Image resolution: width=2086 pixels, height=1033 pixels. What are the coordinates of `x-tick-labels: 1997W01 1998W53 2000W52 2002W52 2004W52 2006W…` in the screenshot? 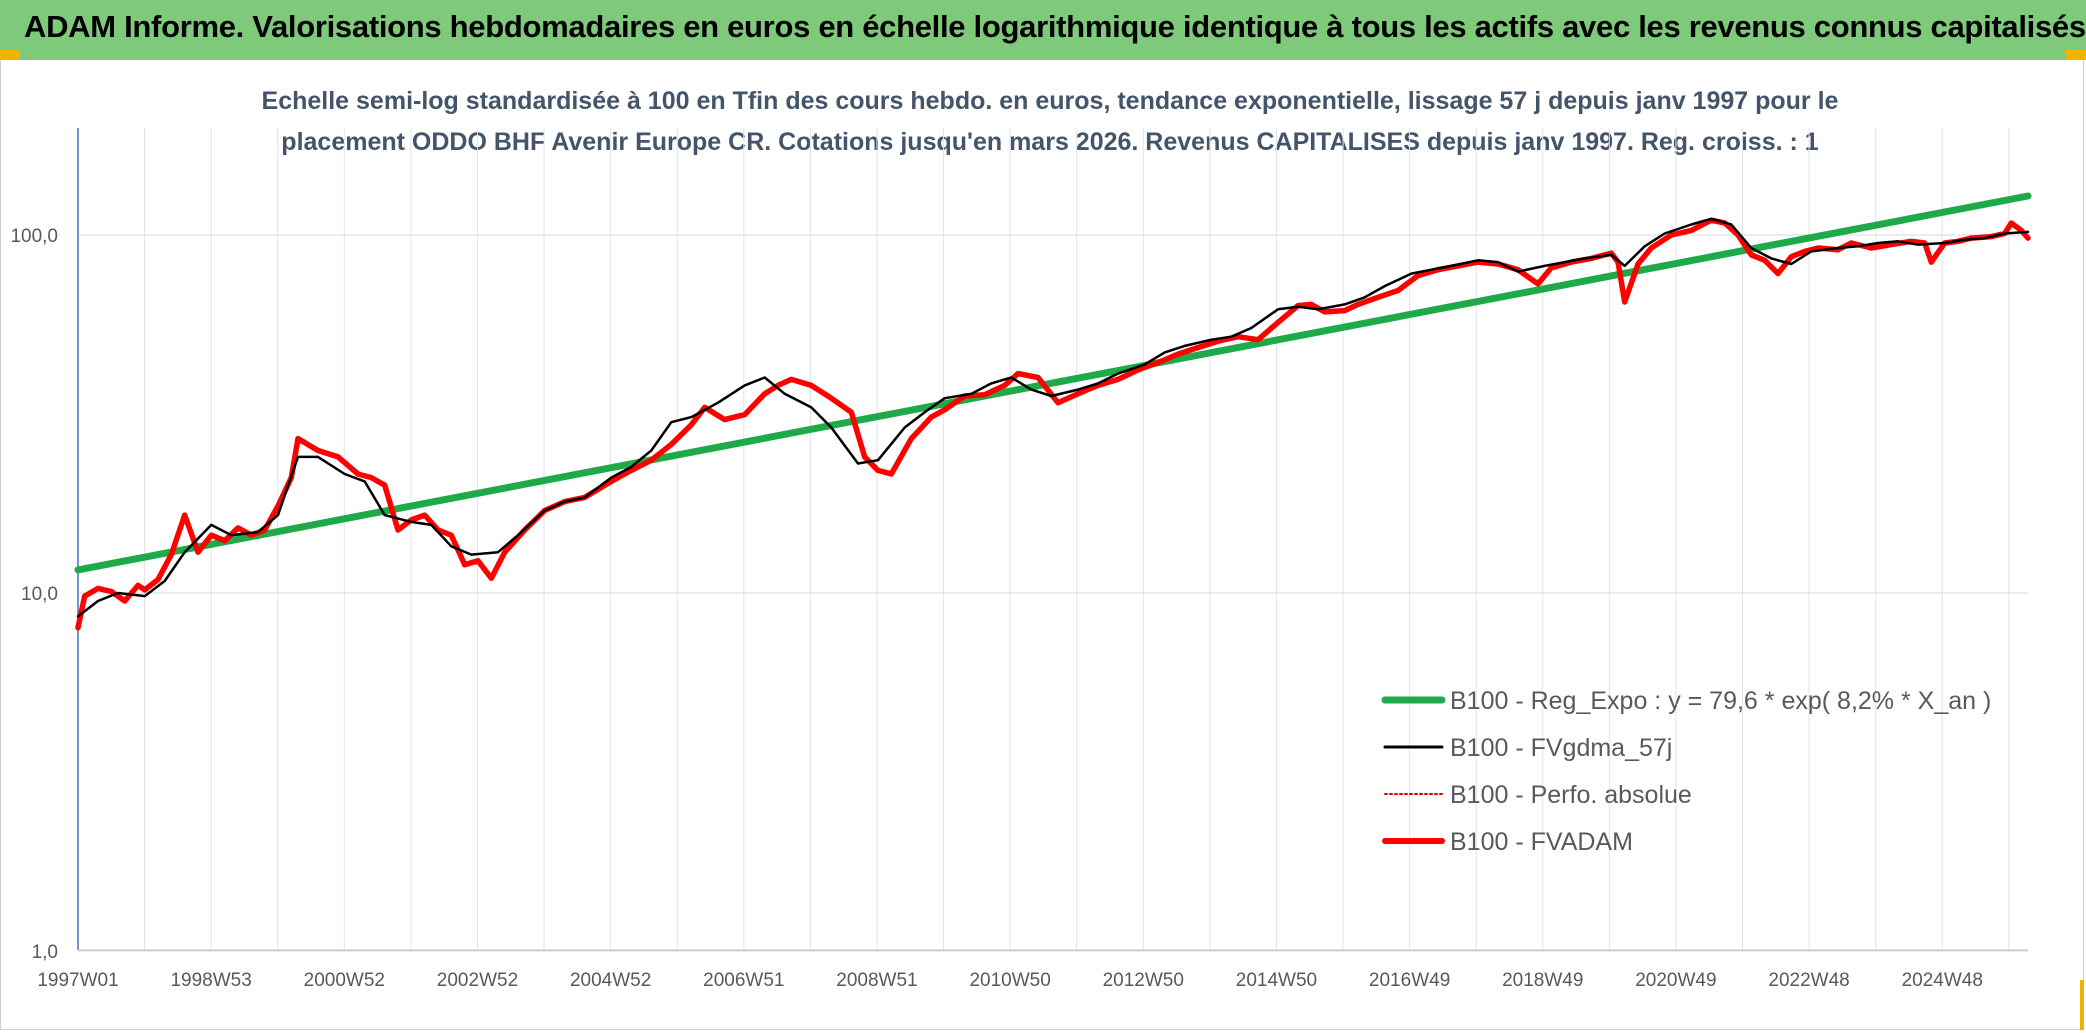 It's located at (1010, 980).